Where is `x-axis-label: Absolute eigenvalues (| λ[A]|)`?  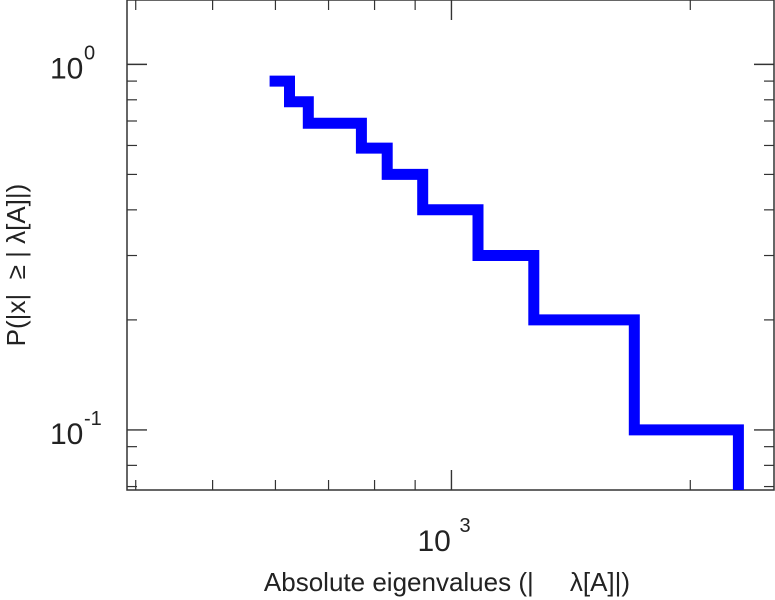 x-axis-label: Absolute eigenvalues (| λ[A]|) is located at coordinates (447, 582).